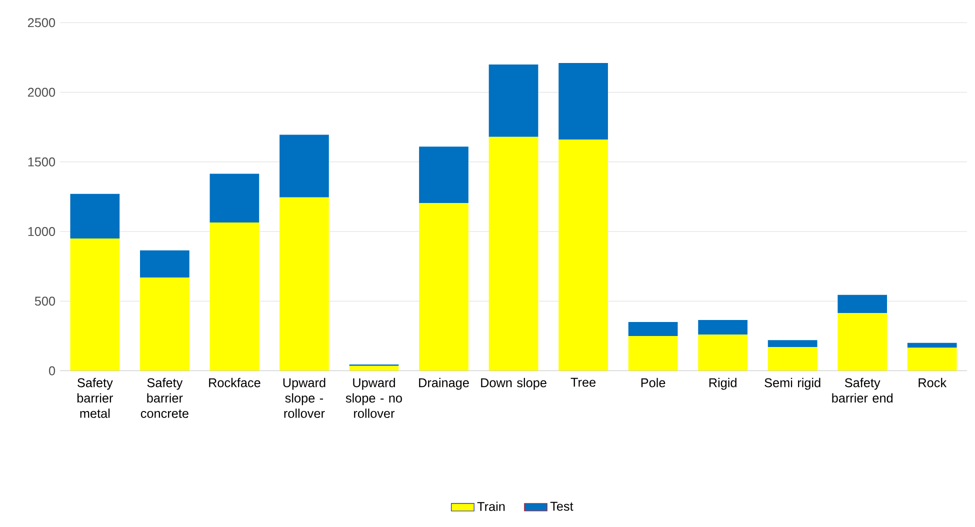 This screenshot has height=527, width=975. I want to click on y-tick-label: 1500, so click(42, 162).